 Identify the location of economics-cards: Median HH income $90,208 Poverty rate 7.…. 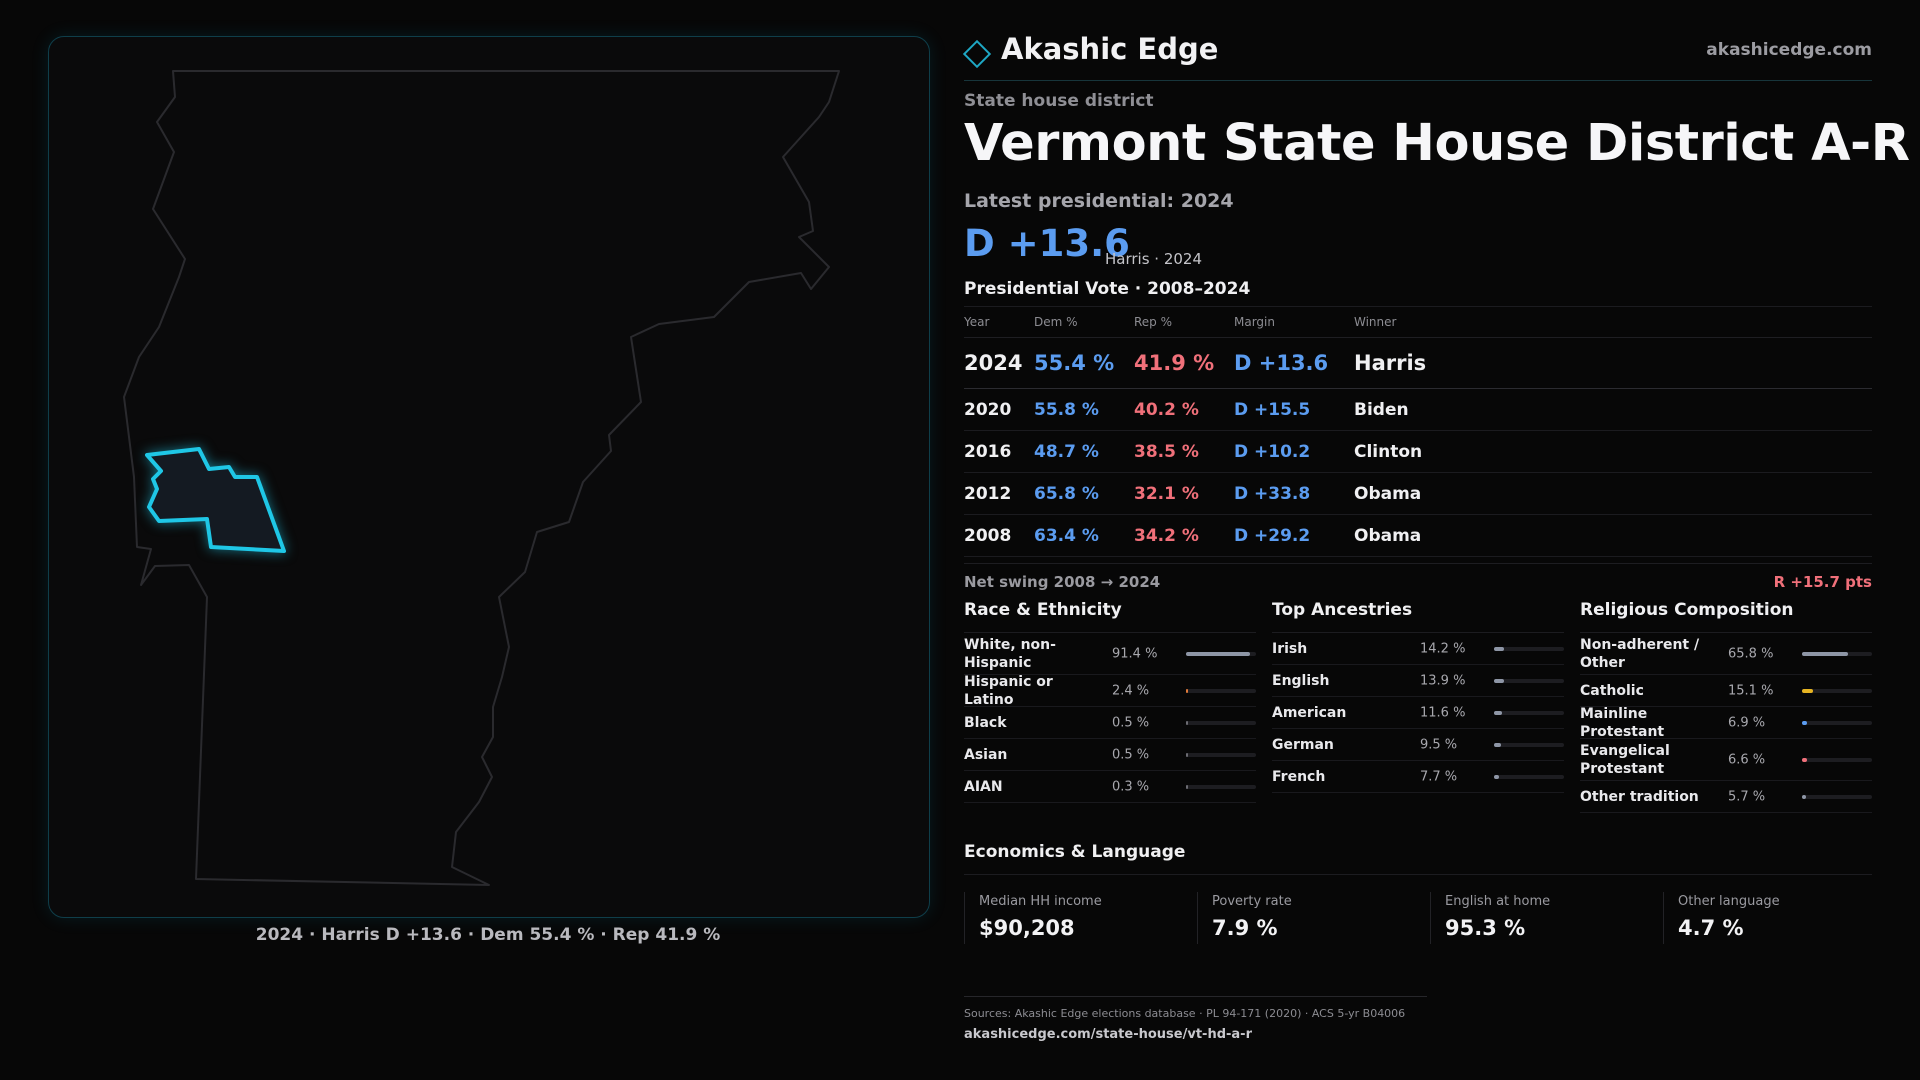
(1418, 918).